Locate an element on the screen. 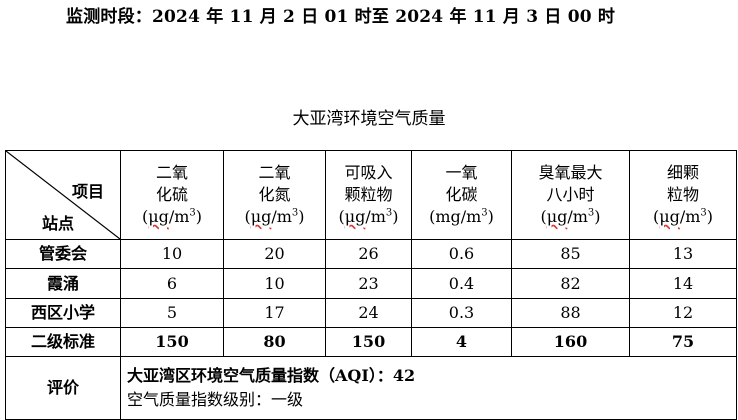  table-row: 西区小学 5 17 24 0.3 88 12 is located at coordinates (371, 313).